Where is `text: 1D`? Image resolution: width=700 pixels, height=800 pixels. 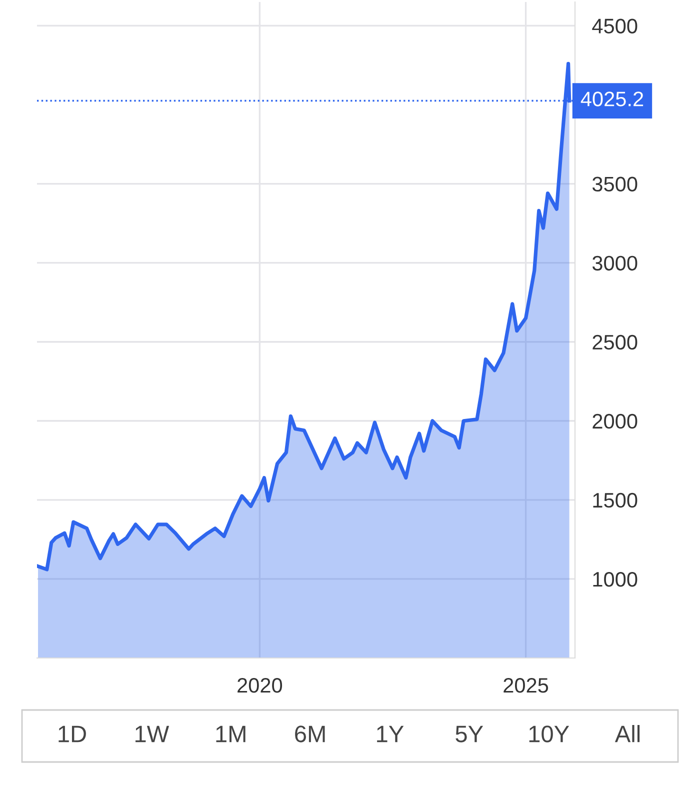 text: 1D is located at coordinates (72, 734).